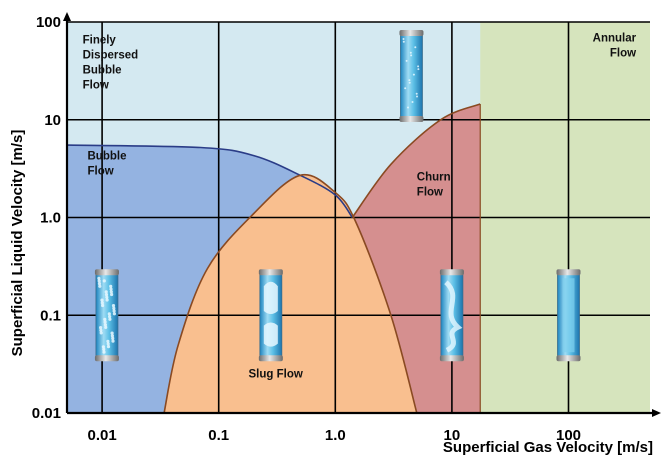  What do you see at coordinates (270, 315) in the screenshot?
I see `slug-tube-icon` at bounding box center [270, 315].